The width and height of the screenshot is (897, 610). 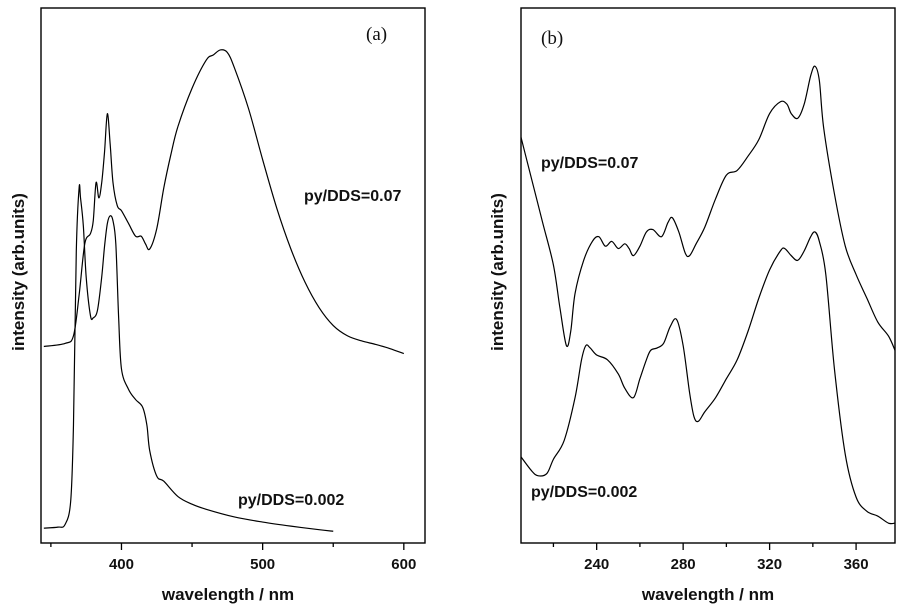 What do you see at coordinates (497, 272) in the screenshot?
I see `y-axis-label-b: intensity (arb.units)` at bounding box center [497, 272].